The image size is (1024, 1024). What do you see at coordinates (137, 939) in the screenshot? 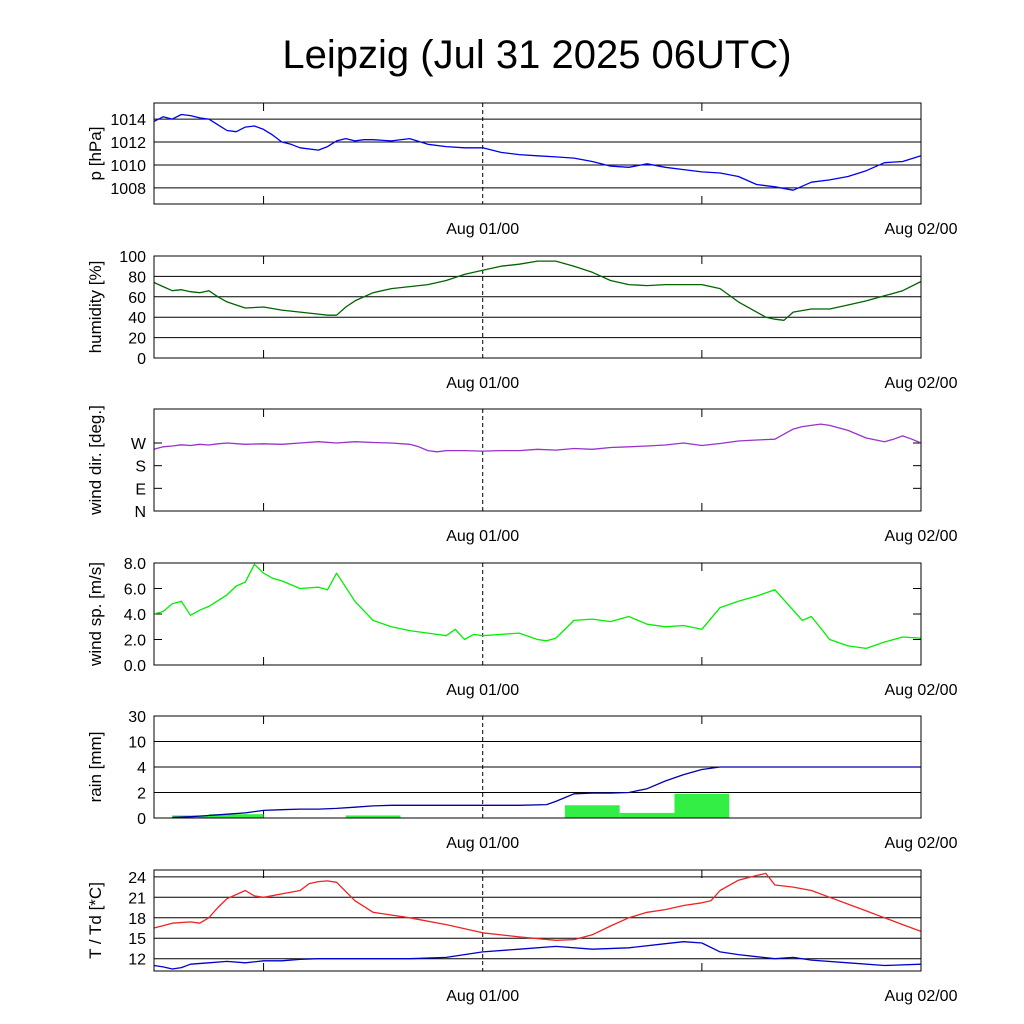
I see `y-tick-label: 15` at bounding box center [137, 939].